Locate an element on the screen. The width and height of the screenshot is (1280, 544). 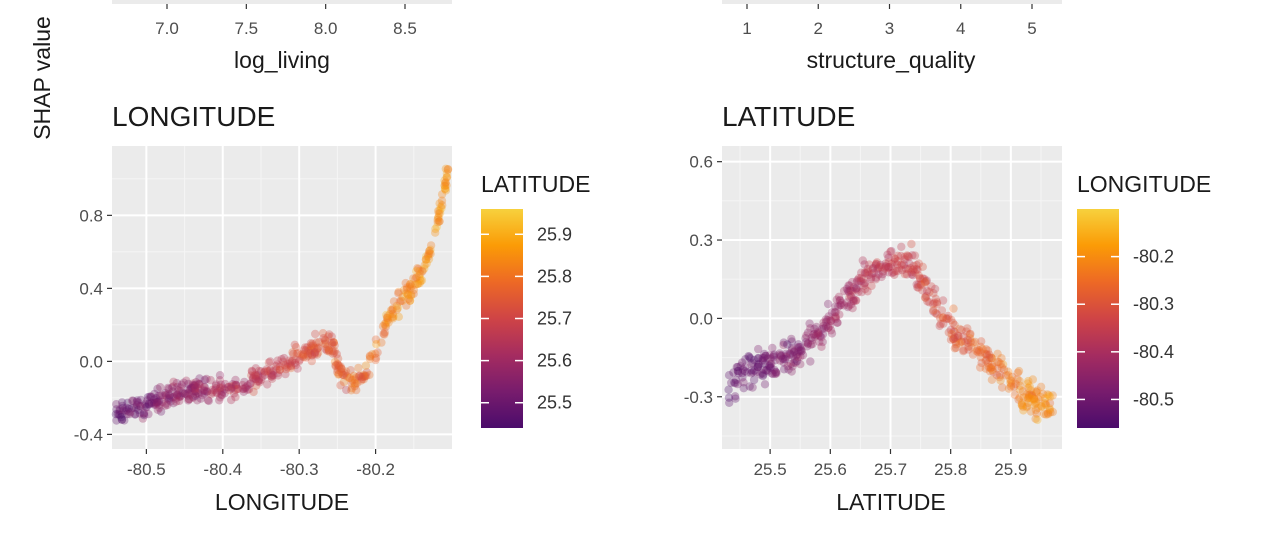
x-tick-label: -80.4 is located at coordinates (222, 469).